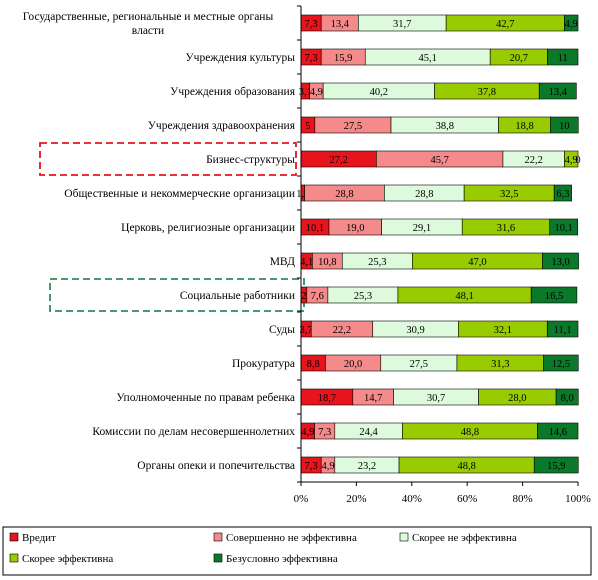  I want to click on data-label: 7,6, so click(317, 296).